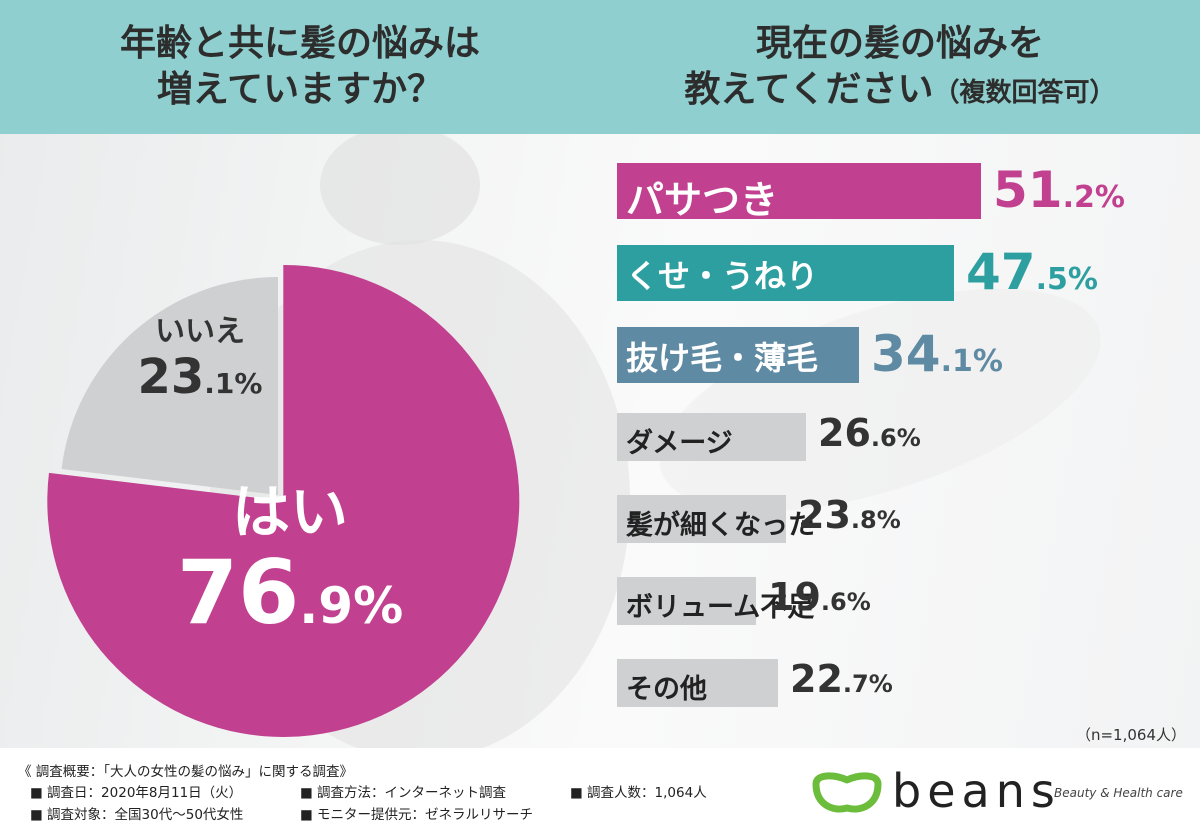  Describe the element at coordinates (238, 592) in the screenshot. I see `pie-value-yes-int: 76` at that location.